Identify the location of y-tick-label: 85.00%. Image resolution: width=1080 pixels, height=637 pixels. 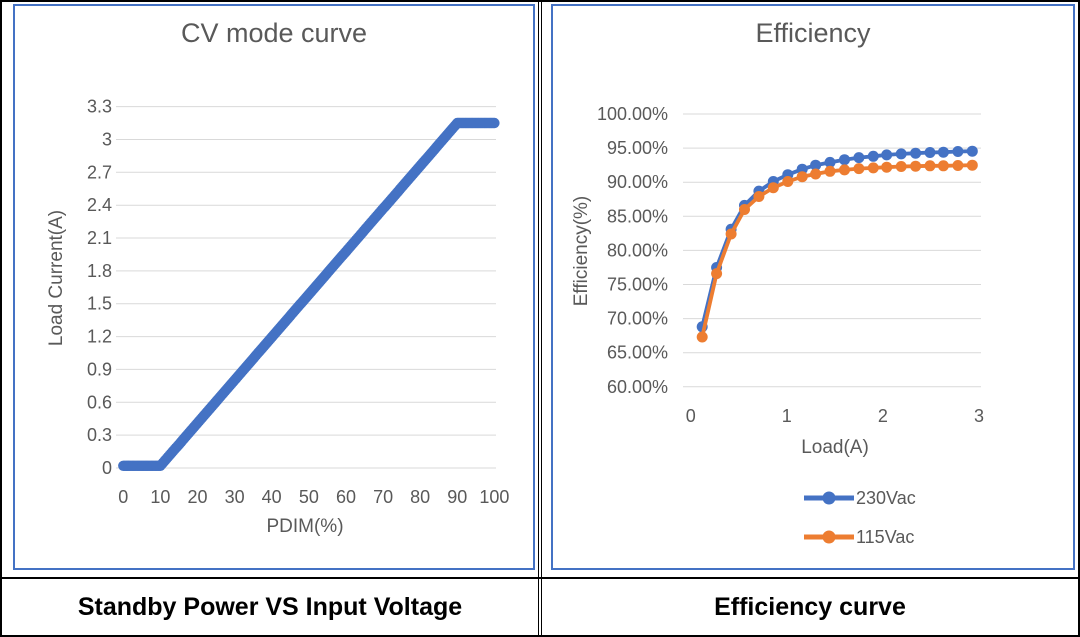
(637, 216).